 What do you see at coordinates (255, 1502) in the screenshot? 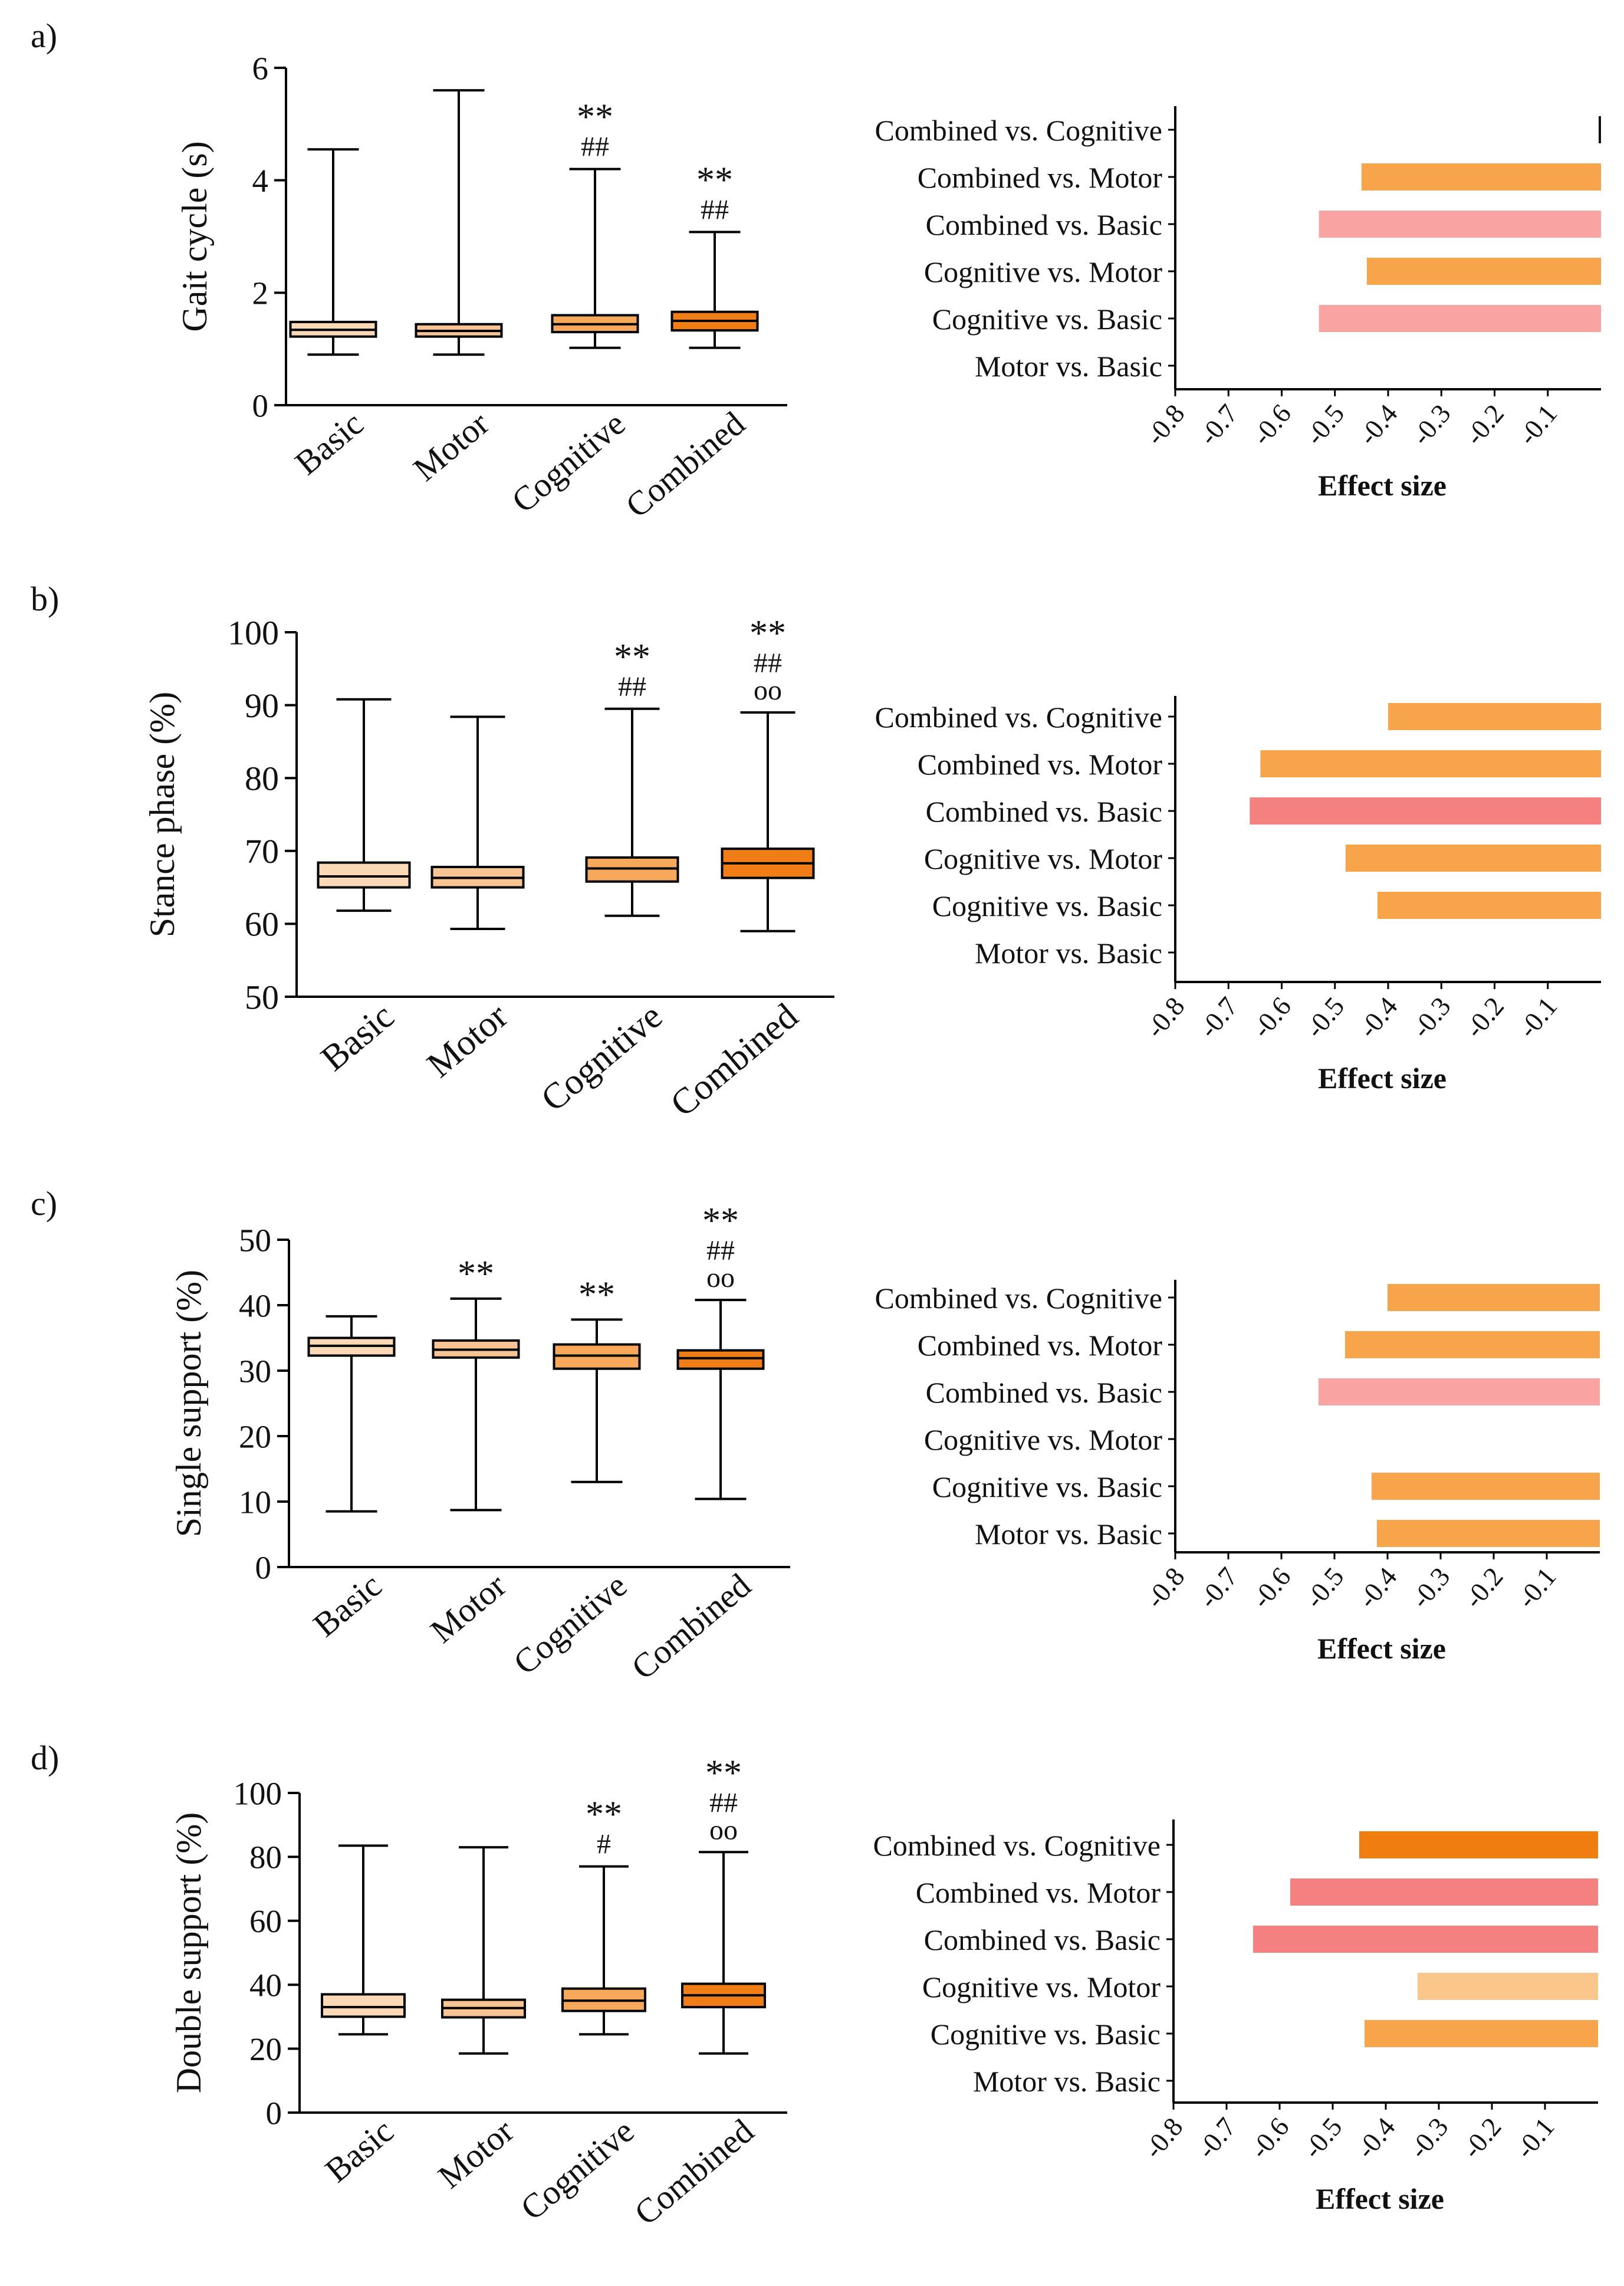
I see `y-tick-label: 10` at bounding box center [255, 1502].